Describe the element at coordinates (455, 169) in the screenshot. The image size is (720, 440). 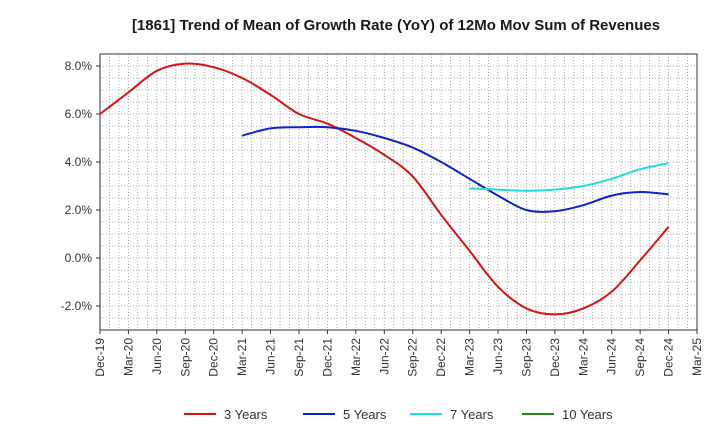
I see `series-line-5-years` at that location.